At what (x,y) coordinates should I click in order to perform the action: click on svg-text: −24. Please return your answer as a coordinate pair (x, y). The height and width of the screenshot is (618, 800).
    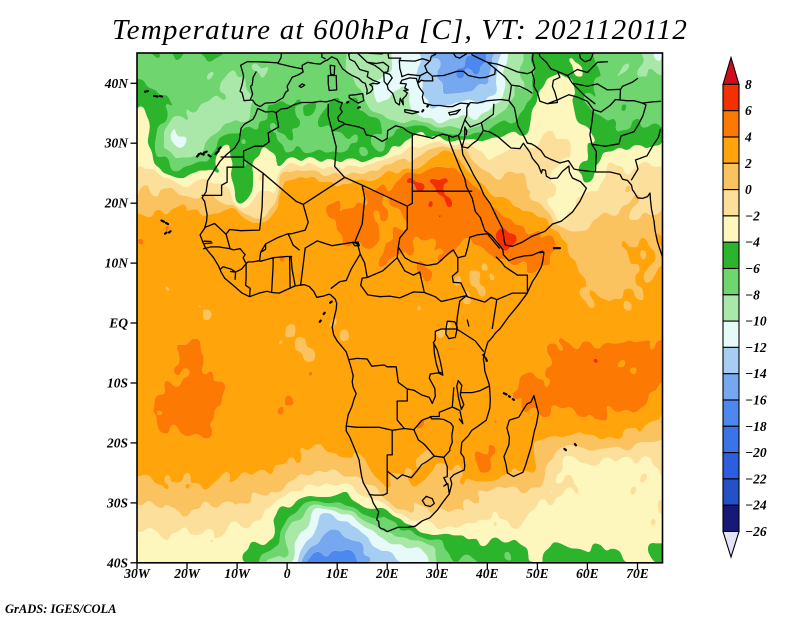
    Looking at the image, I should click on (756, 505).